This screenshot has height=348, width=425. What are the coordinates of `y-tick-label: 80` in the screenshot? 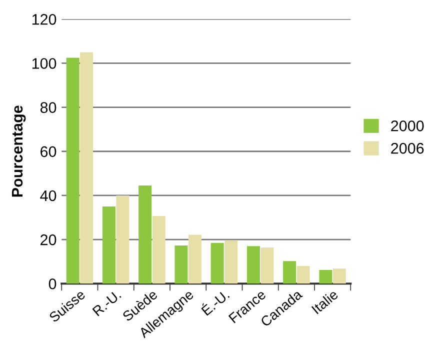 It's located at (48, 107).